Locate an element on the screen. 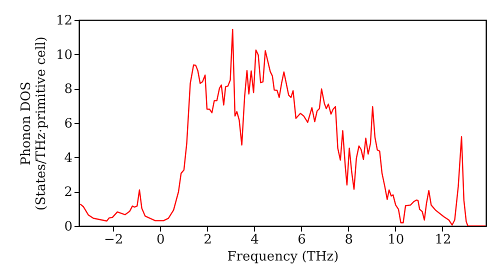 This screenshot has height=280, width=500. y-tick-label: 4 is located at coordinates (68, 158).